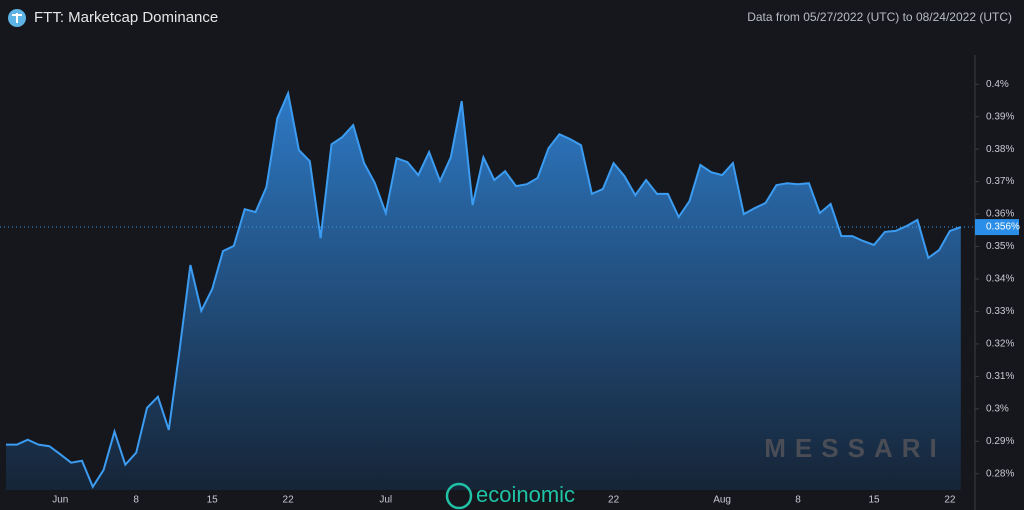  Describe the element at coordinates (1000, 116) in the screenshot. I see `y-tick-label: 0.39%` at that location.